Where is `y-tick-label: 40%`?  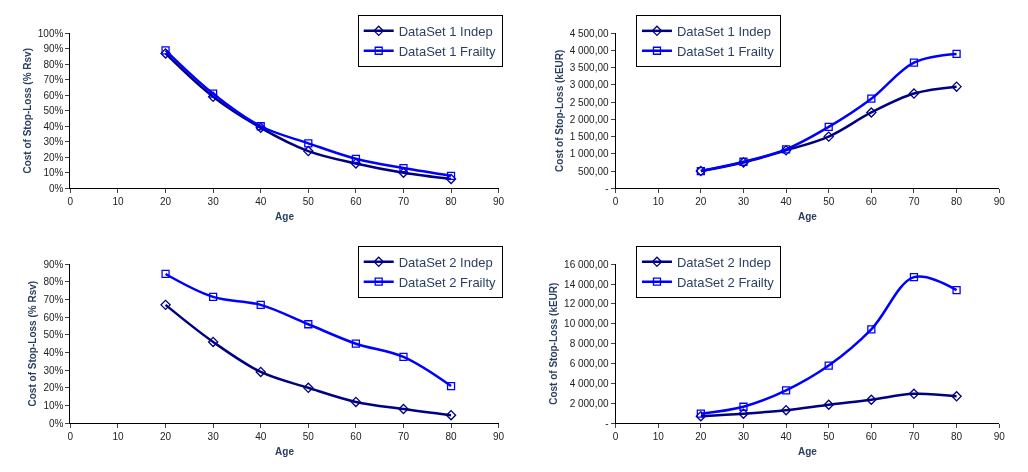 y-tick-label: 40% is located at coordinates (53, 126).